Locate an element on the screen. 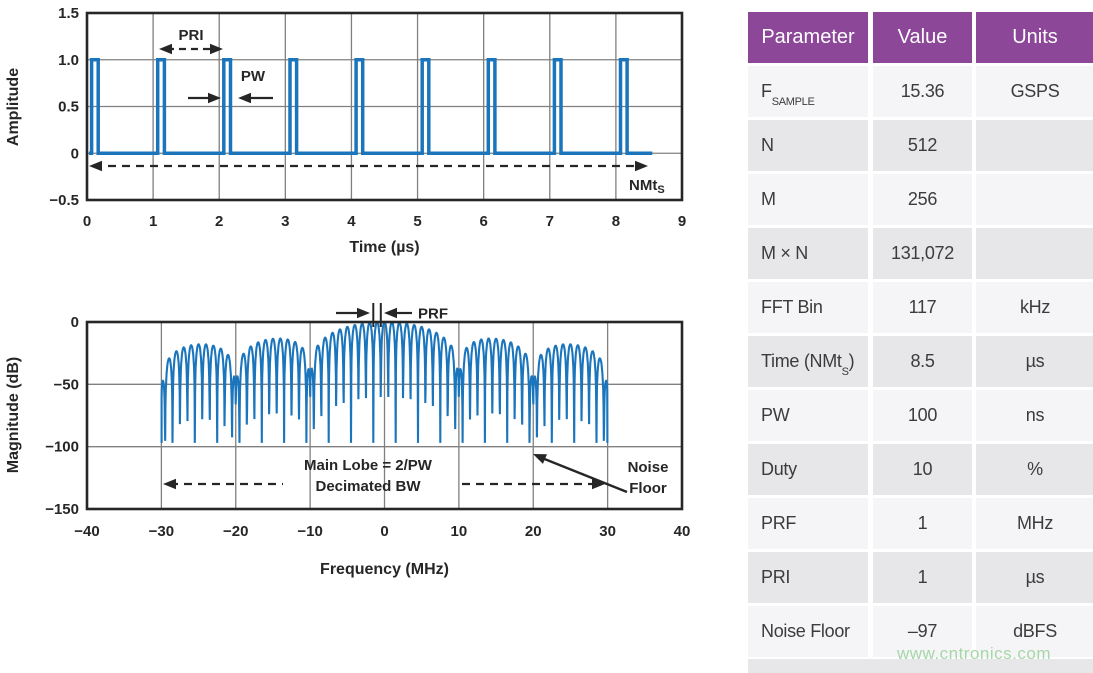 This screenshot has height=673, width=1093. table-row: Noise Floor –97 dBFS is located at coordinates (920, 631).